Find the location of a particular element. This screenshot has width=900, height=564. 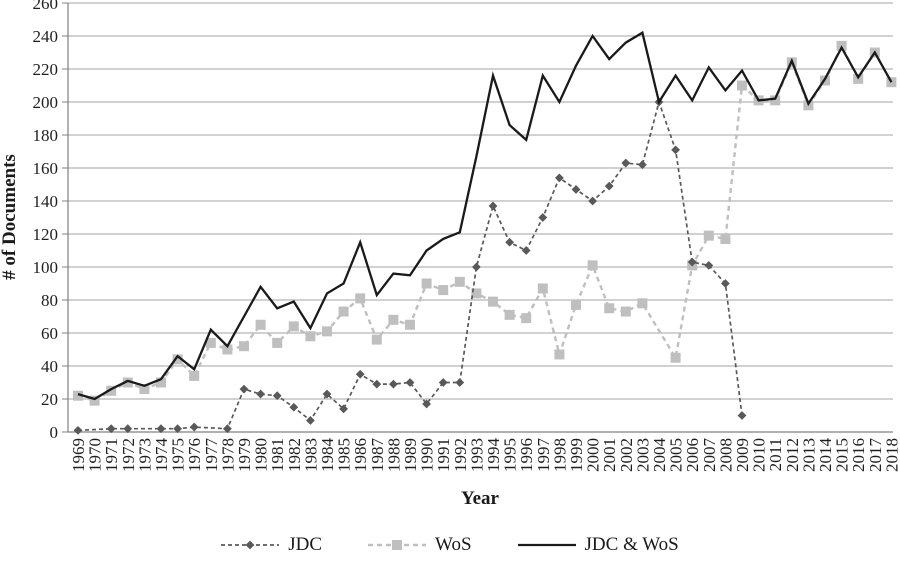

marker-wos-1991 is located at coordinates (443, 290).